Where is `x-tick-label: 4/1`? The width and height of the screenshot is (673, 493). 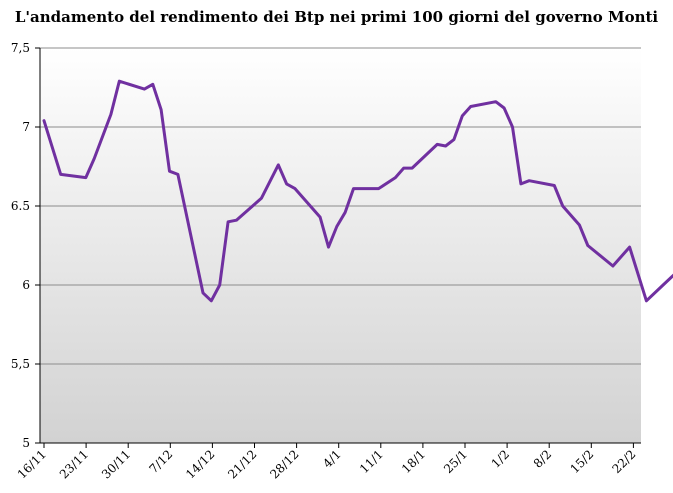
x-tick-label: 4/1 is located at coordinates (332, 459).